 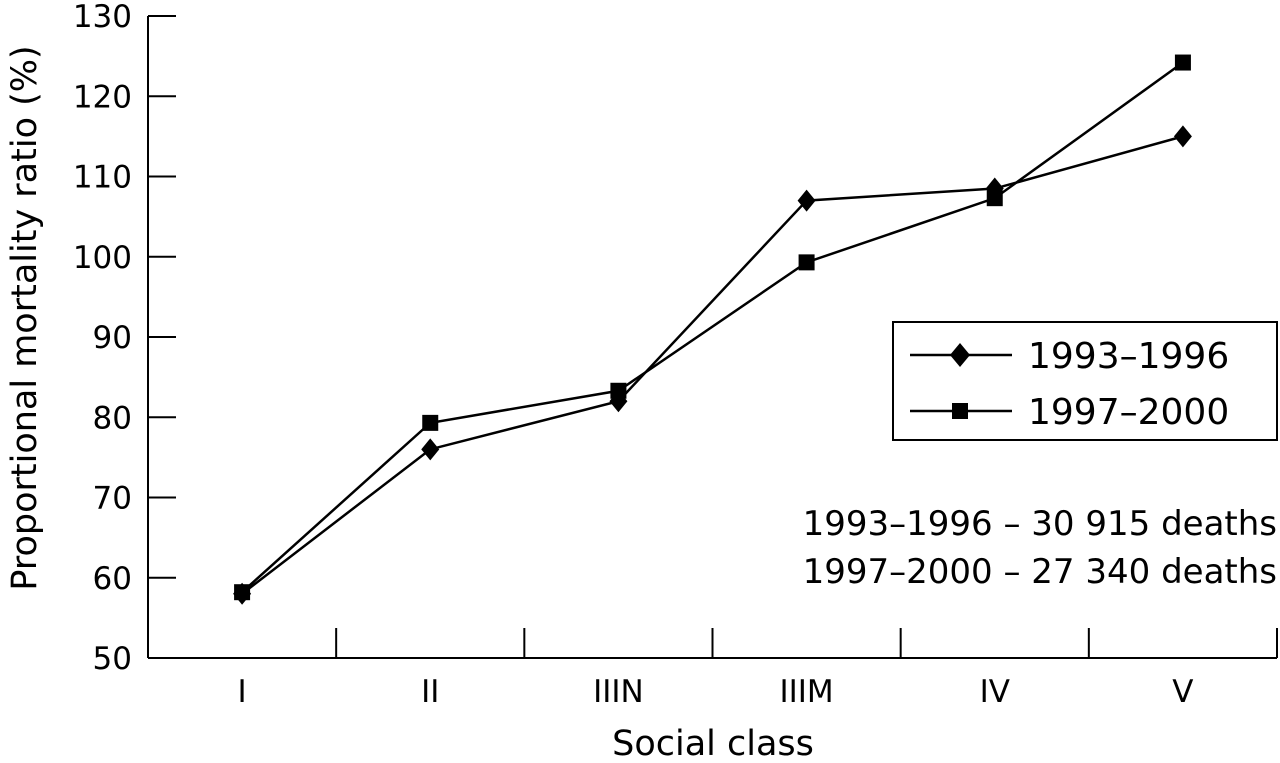 I want to click on legend-box, so click(x=1085, y=381).